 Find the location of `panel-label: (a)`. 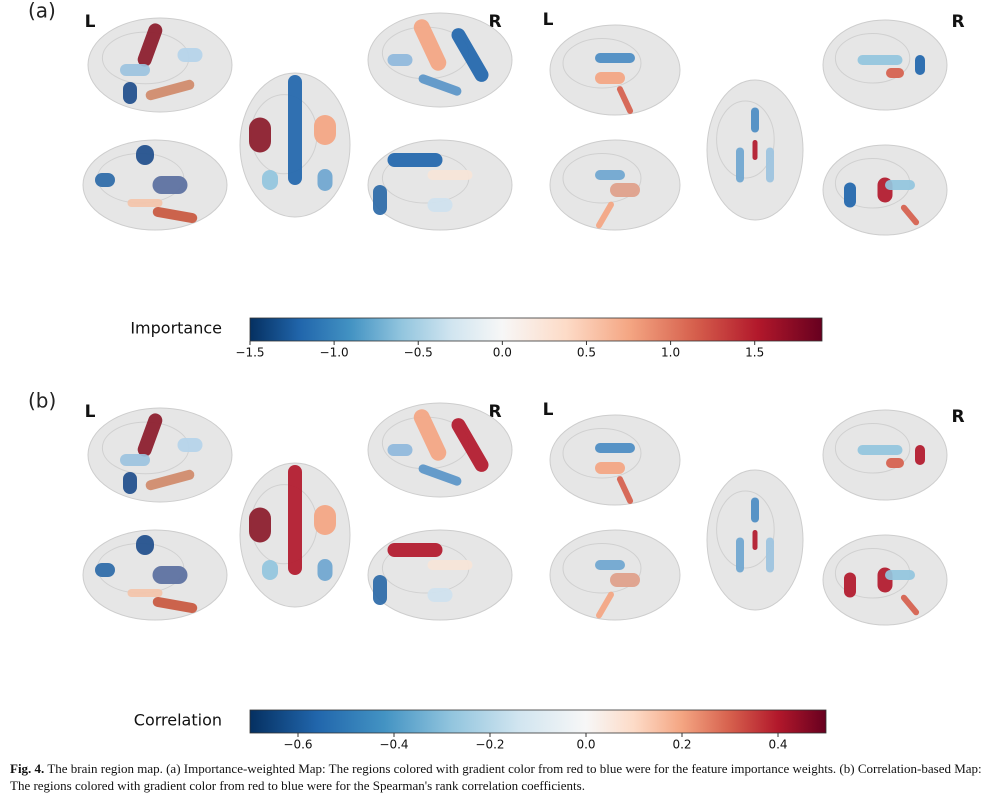

panel-label: (a) is located at coordinates (42, 11).